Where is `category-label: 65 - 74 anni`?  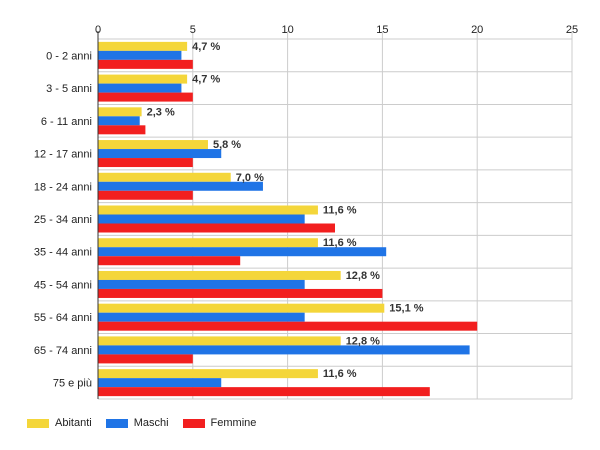 category-label: 65 - 74 anni is located at coordinates (63, 351).